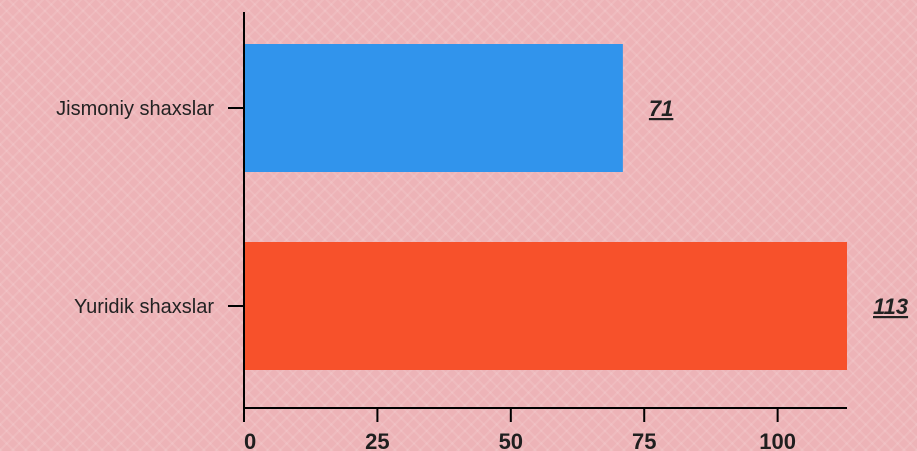  I want to click on x-tick-label: 50, so click(511, 440).